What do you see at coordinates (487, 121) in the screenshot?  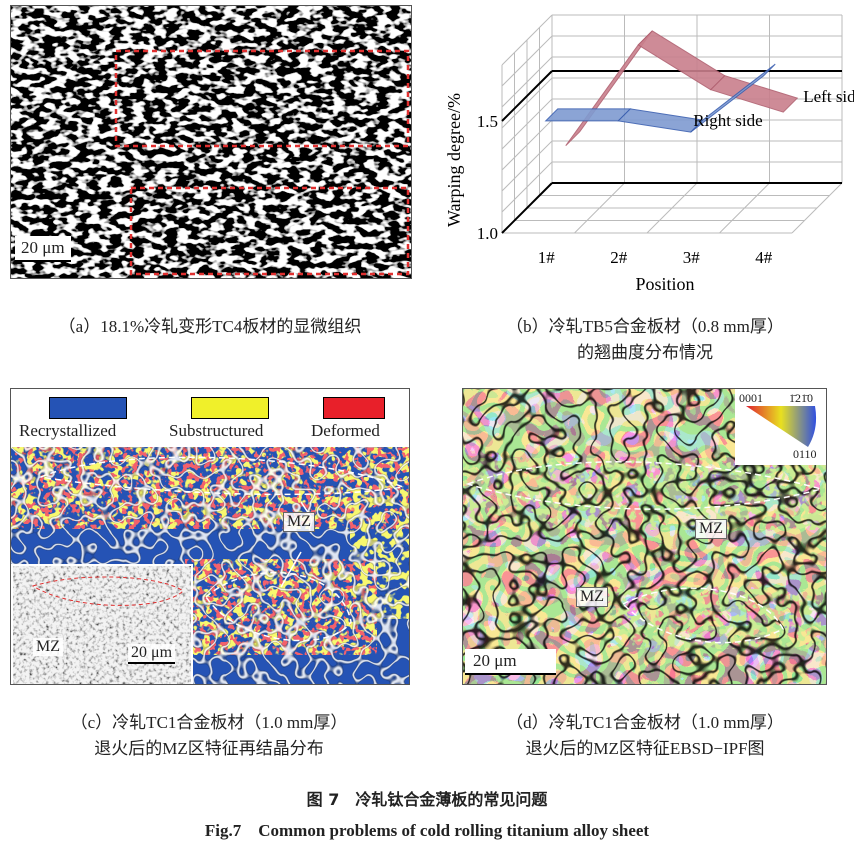 I see `y-tick-label: 1.5` at bounding box center [487, 121].